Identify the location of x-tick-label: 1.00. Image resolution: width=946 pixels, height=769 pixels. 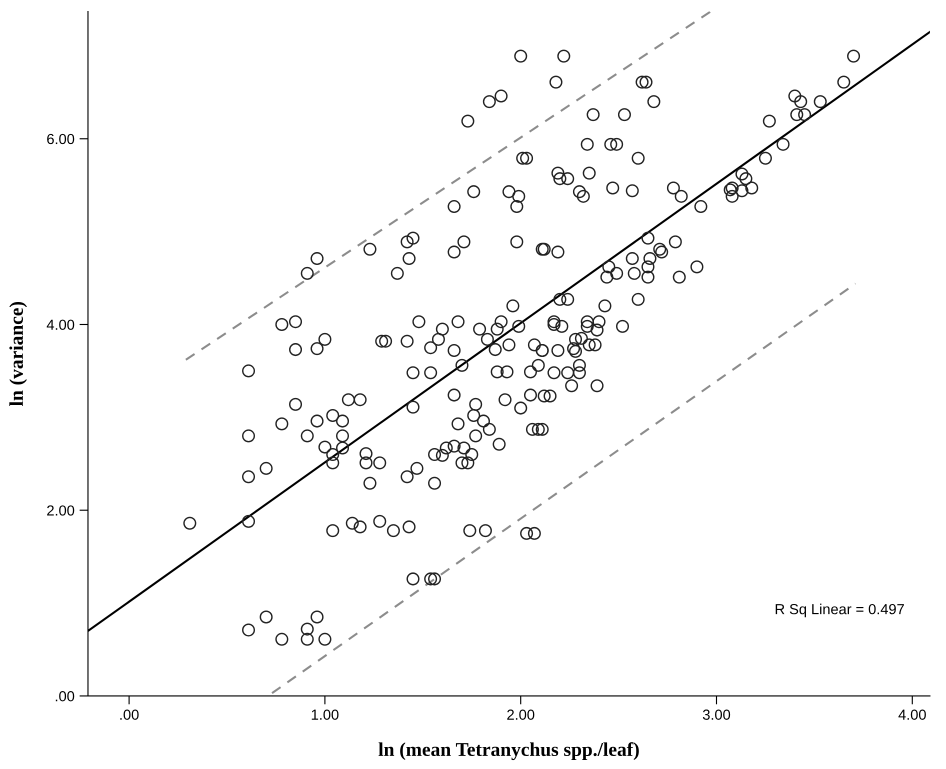
(325, 715).